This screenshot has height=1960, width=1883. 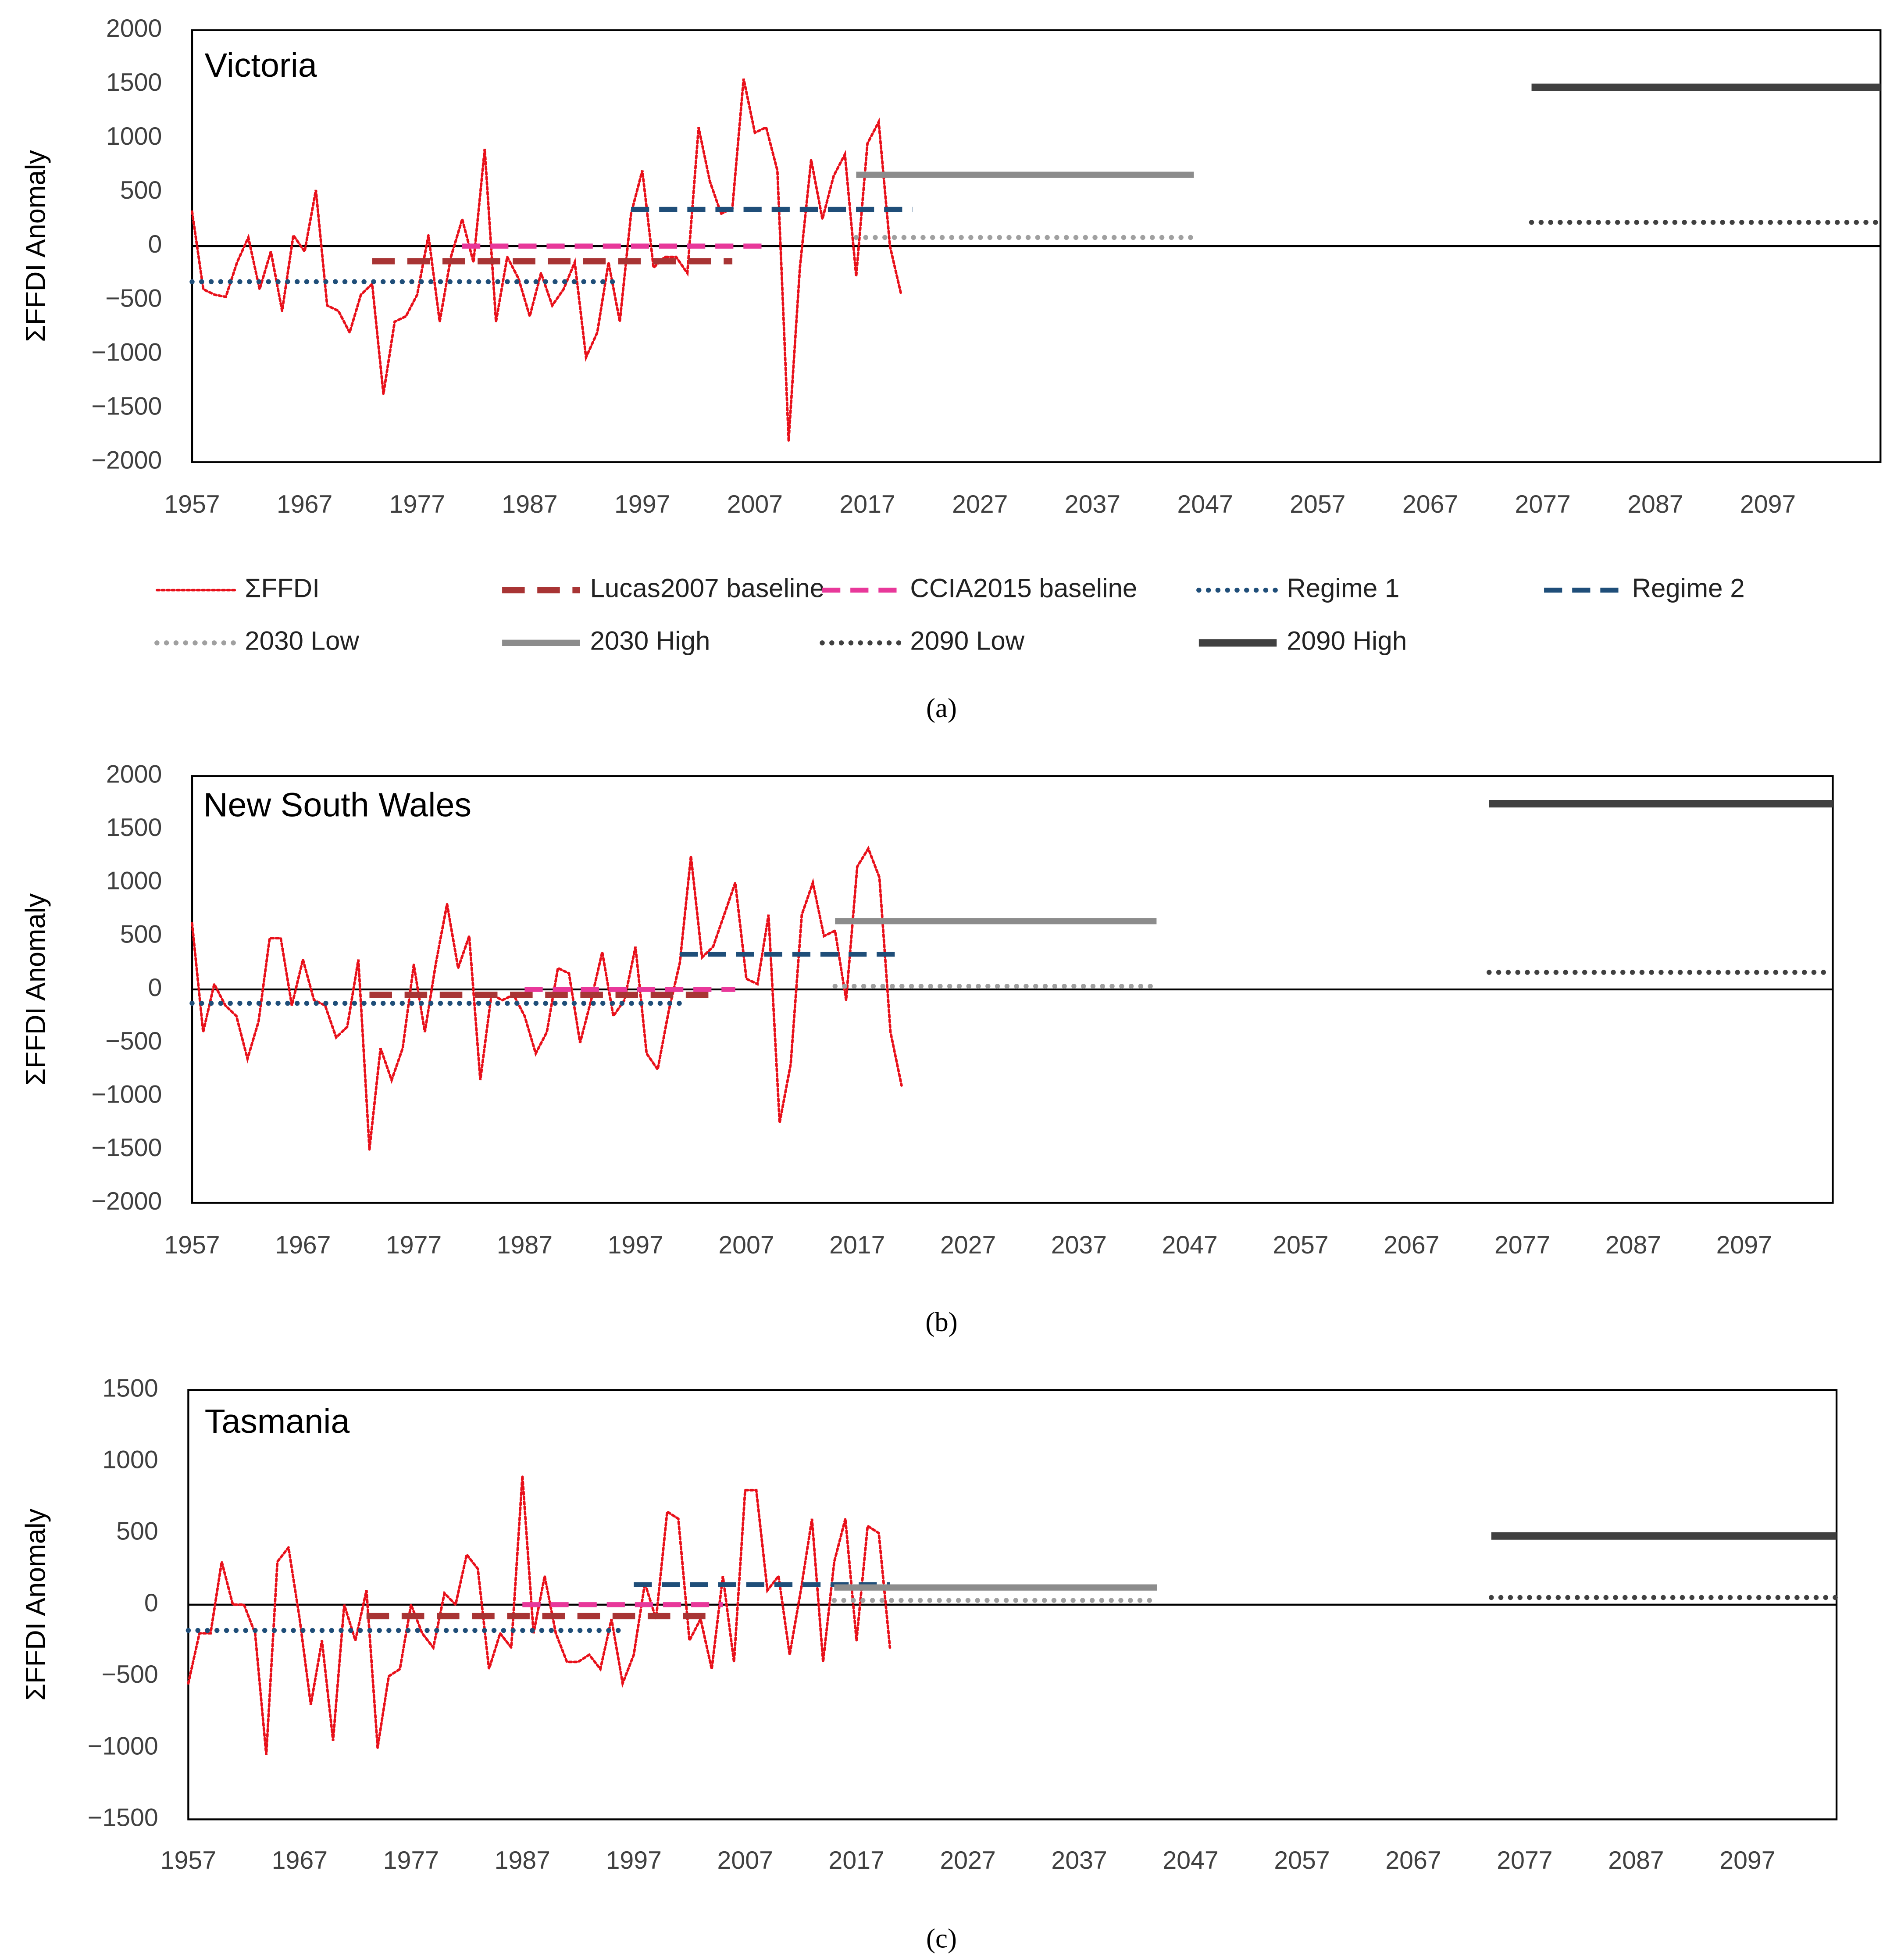 I want to click on chart-title: New South Wales, so click(x=337, y=805).